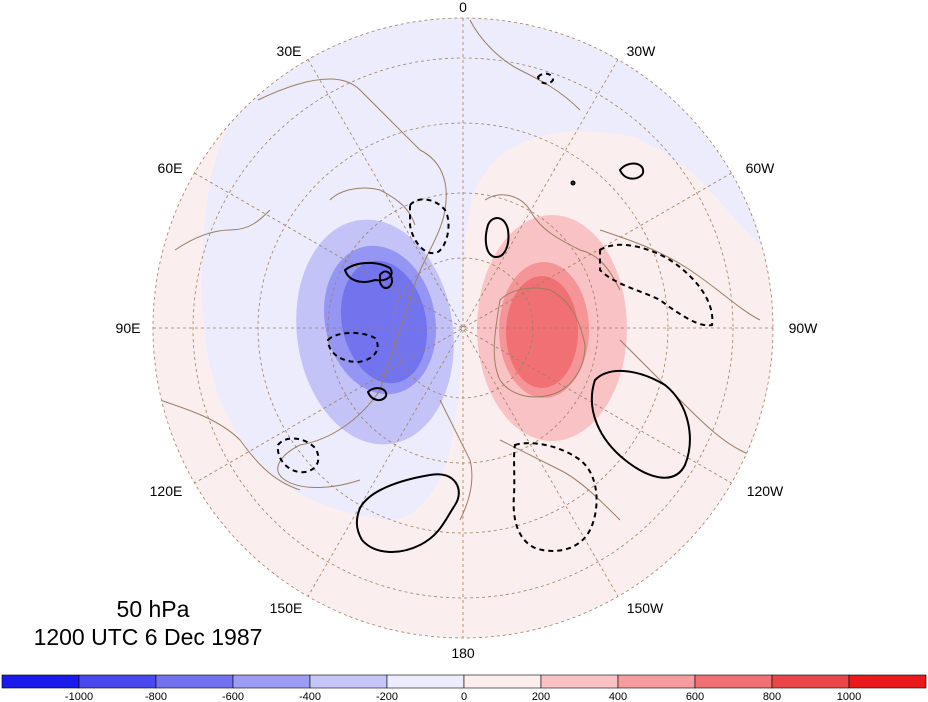 The height and width of the screenshot is (702, 928). What do you see at coordinates (166, 491) in the screenshot?
I see `lon-label-120e: 120E` at bounding box center [166, 491].